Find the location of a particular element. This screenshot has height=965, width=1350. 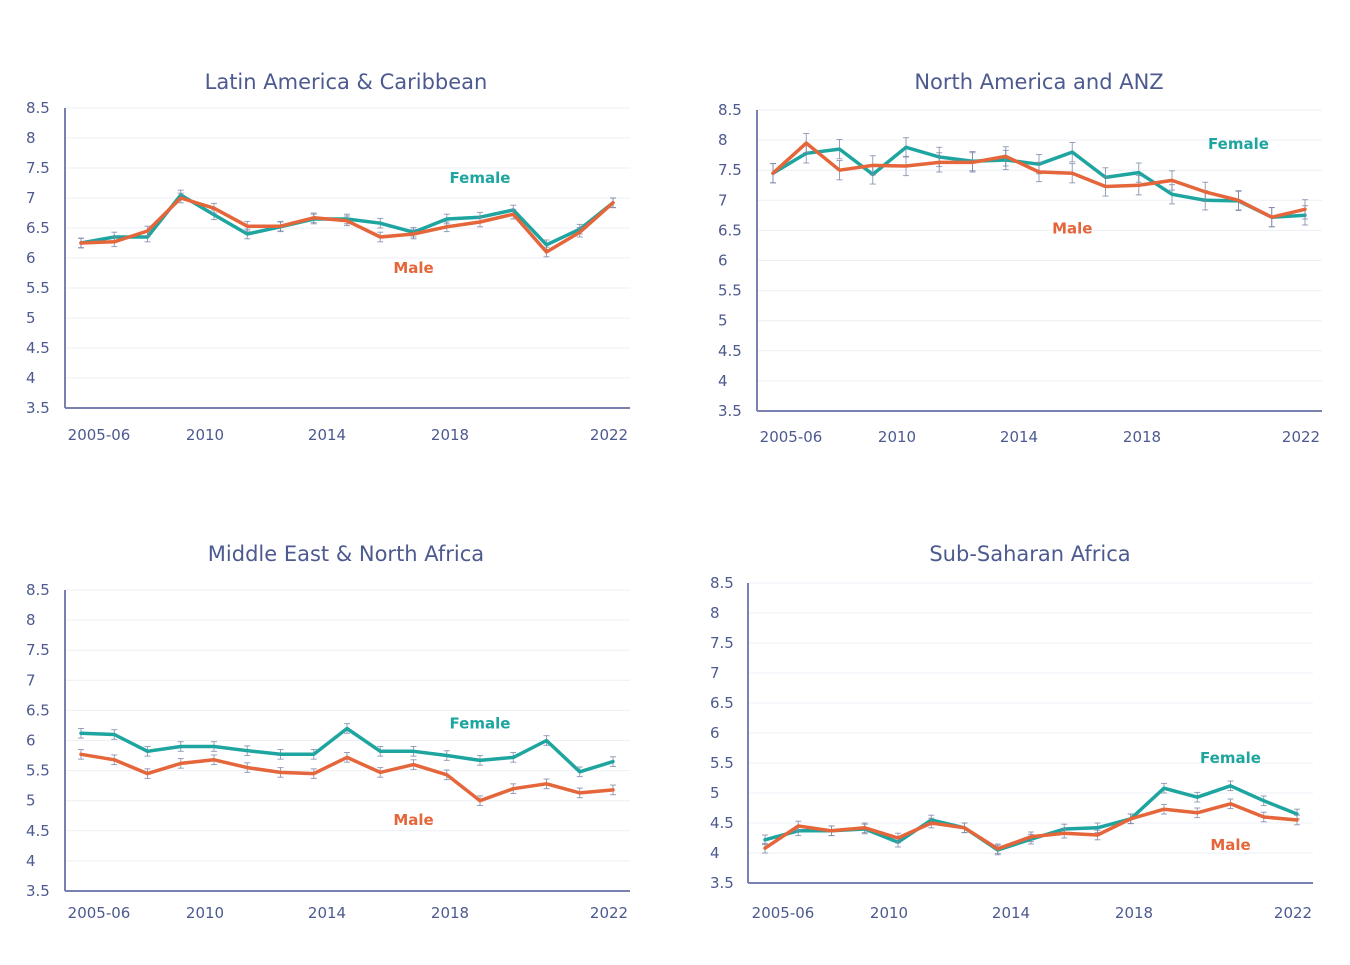

series-line-female is located at coordinates (347, 750).